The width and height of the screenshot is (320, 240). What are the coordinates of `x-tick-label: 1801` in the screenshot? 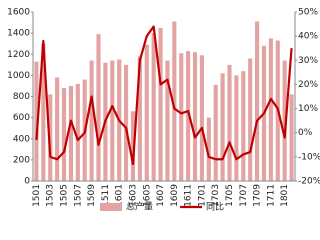 It's located at (285, 195).